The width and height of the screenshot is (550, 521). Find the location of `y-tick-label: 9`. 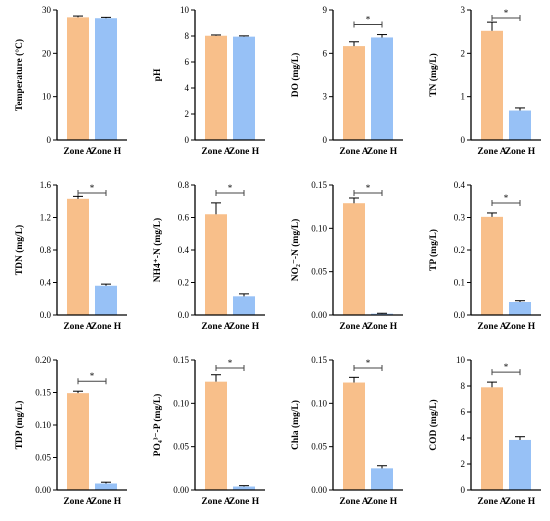

y-tick-label: 9 is located at coordinates (325, 10).